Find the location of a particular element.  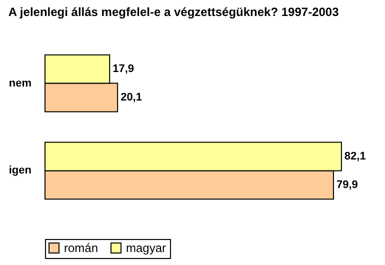

legend-label: magyar is located at coordinates (146, 248).